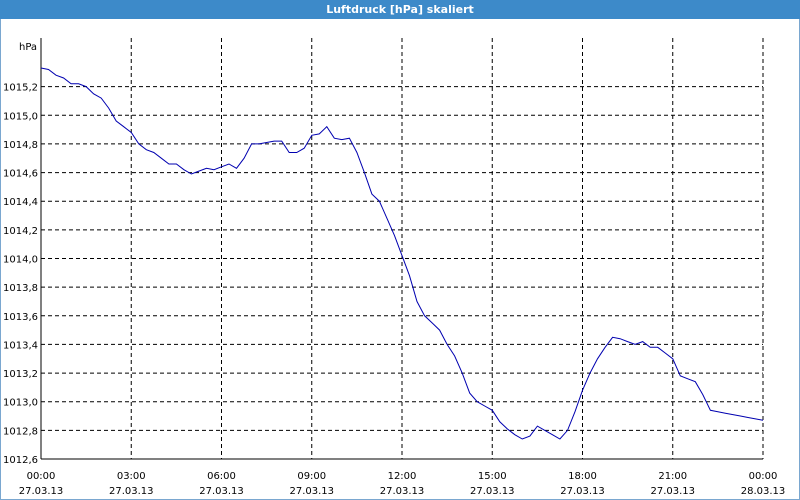 This screenshot has height=500, width=800. I want to click on y-tick-label: 1014,4, so click(20, 202).